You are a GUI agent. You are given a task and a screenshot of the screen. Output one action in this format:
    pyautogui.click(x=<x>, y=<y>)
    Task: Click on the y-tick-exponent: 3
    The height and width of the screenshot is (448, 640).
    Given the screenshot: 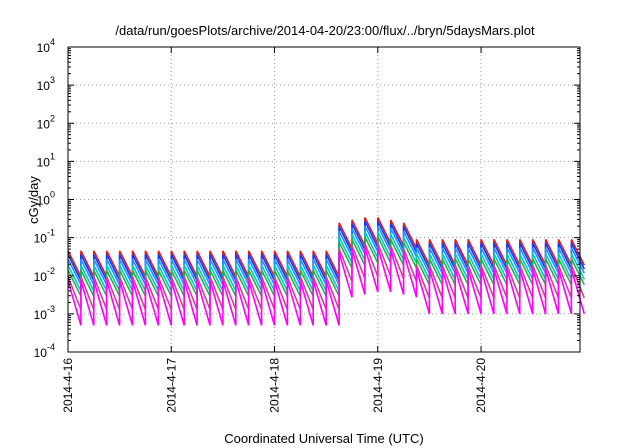 What is the action you would take?
    pyautogui.click(x=52, y=80)
    